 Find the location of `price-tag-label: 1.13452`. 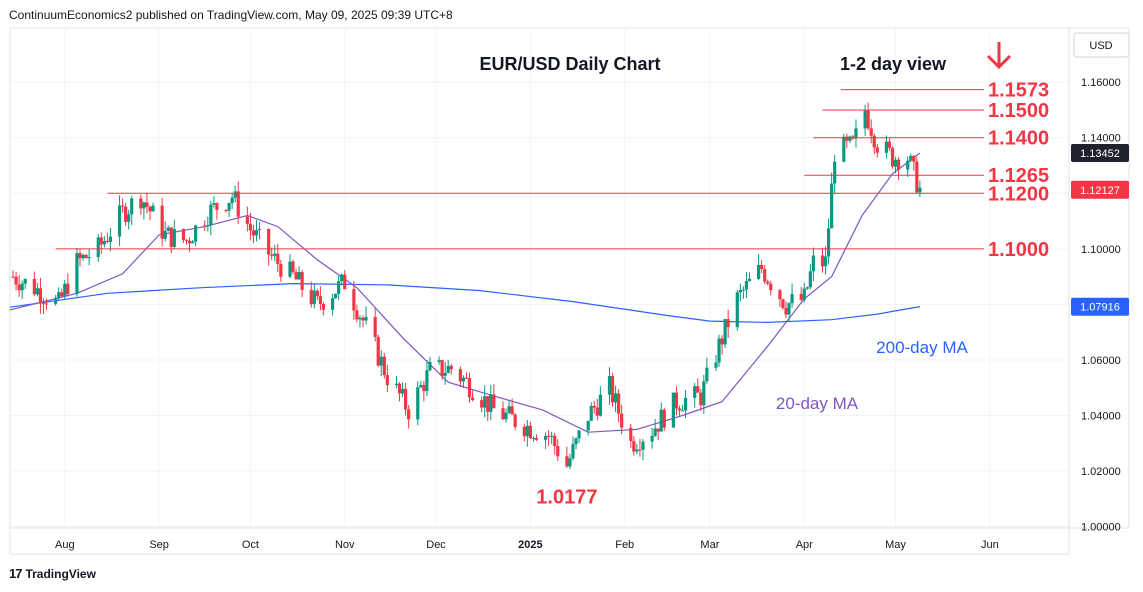

price-tag-label: 1.13452 is located at coordinates (1100, 154).